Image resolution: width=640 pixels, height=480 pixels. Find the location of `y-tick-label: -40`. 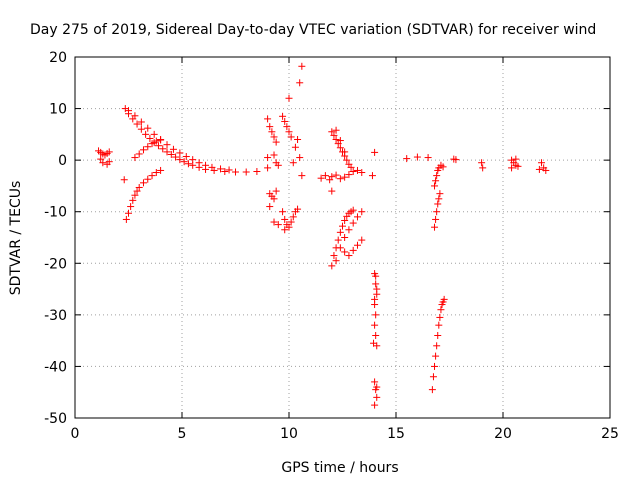

y-tick-label: -40 is located at coordinates (55, 367).